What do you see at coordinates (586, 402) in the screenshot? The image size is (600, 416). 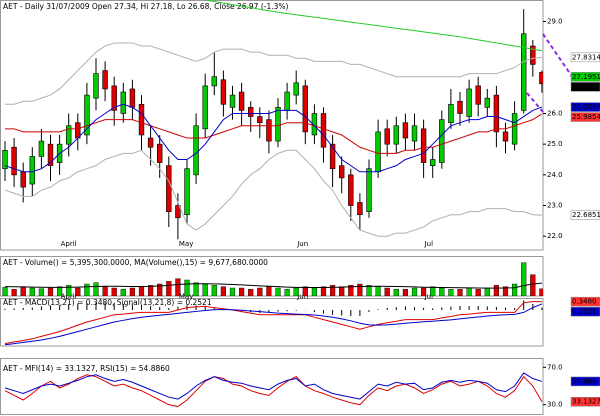 I see `value-label: 33.1327` at bounding box center [586, 402].